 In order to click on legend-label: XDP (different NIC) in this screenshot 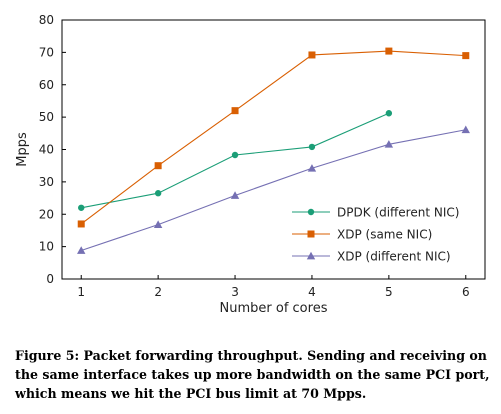, I will do `click(394, 257)`.